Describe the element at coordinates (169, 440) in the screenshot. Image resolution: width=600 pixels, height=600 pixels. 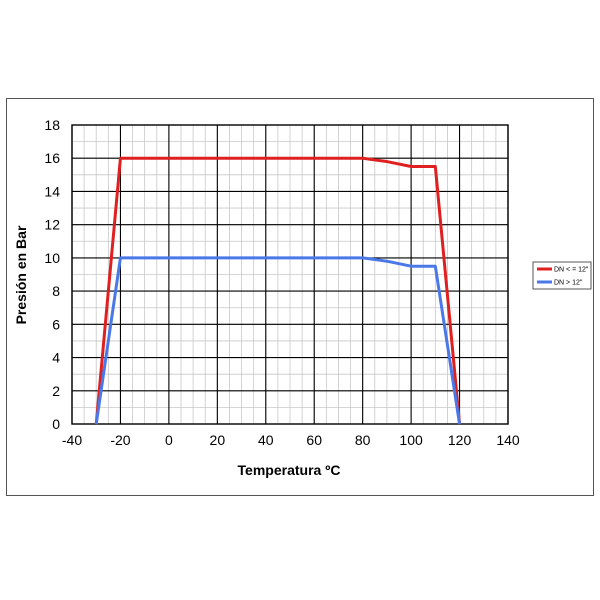
I see `x-tick-label: 0` at that location.